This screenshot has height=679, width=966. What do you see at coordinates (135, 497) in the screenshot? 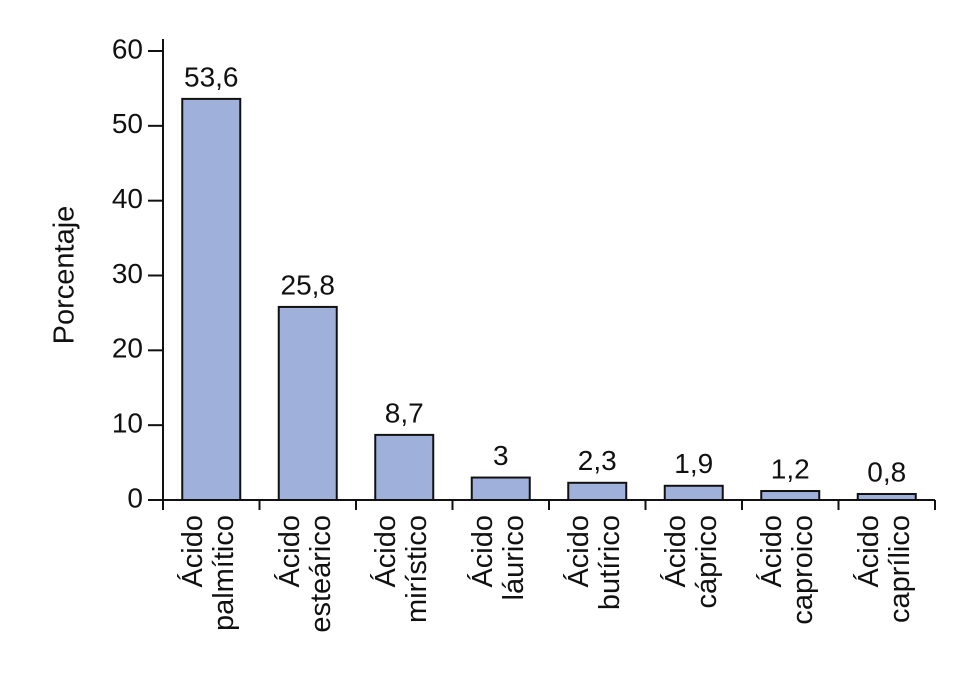
I see `y-tick-label: 0` at bounding box center [135, 497].